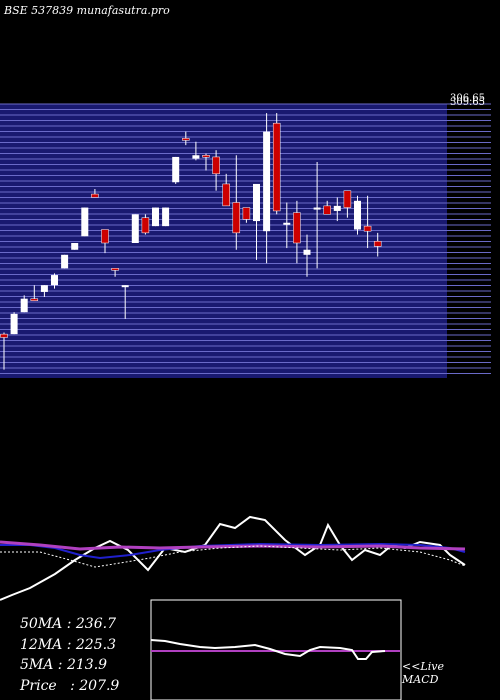 This screenshot has width=500, height=700. What do you see at coordinates (64, 665) in the screenshot?
I see `ma5-row: 5MA : 213.9` at bounding box center [64, 665].